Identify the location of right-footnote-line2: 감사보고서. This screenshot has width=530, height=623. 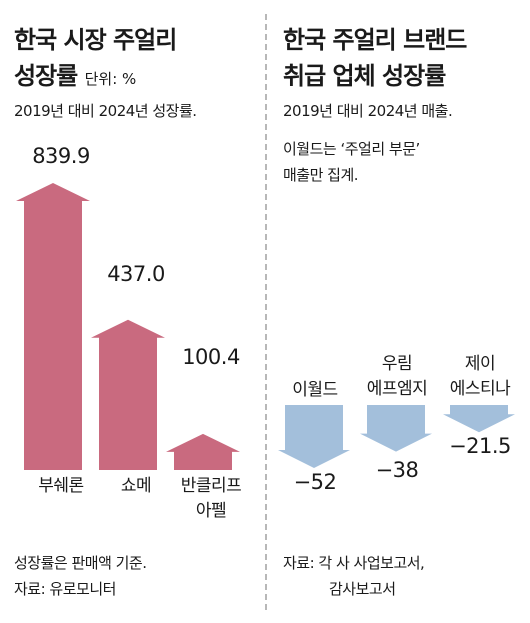
(362, 589).